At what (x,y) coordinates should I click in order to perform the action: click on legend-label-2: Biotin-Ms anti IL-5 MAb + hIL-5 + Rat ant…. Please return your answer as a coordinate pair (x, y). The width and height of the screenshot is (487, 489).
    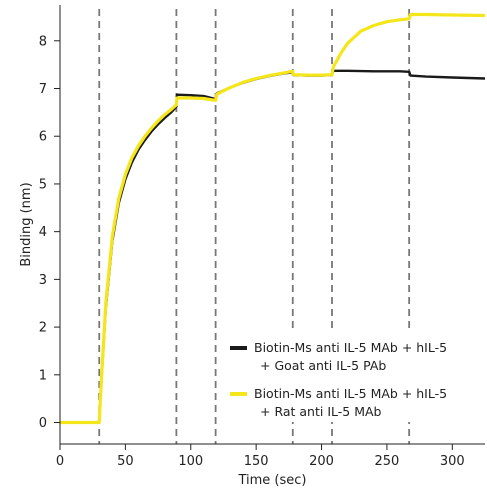
    Looking at the image, I should click on (350, 402).